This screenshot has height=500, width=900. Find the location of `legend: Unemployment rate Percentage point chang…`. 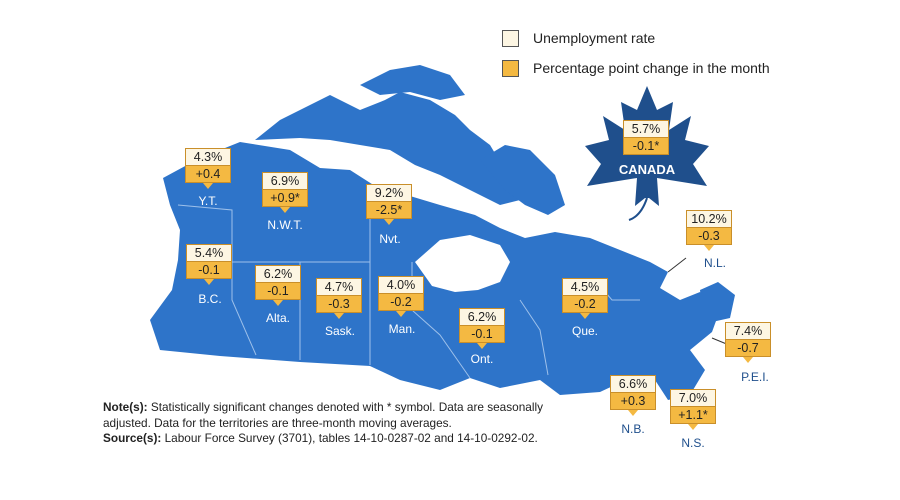

legend: Unemployment rate Percentage point chang… is located at coordinates (636, 56).